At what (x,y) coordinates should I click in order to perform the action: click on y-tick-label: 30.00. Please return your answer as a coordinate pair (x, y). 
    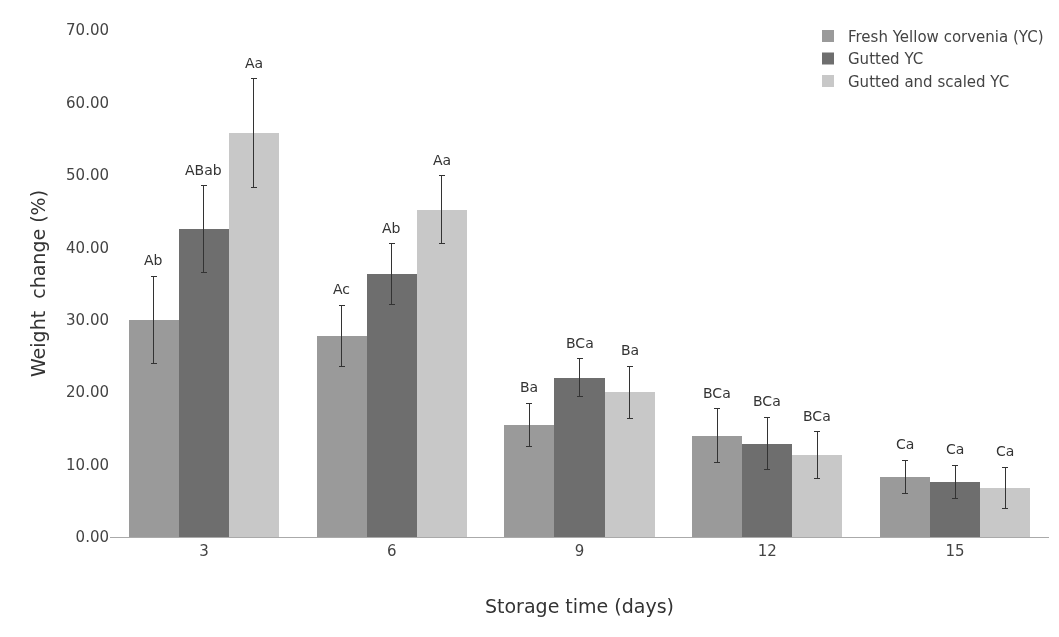
    Looking at the image, I should click on (87, 319).